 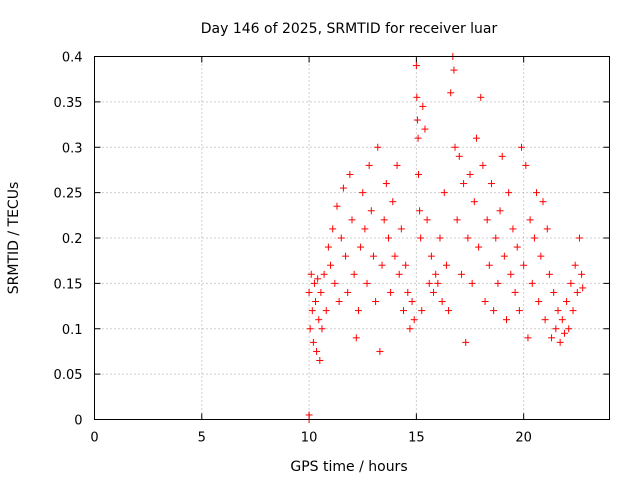 I want to click on x-tick-label: 5, so click(x=202, y=438).